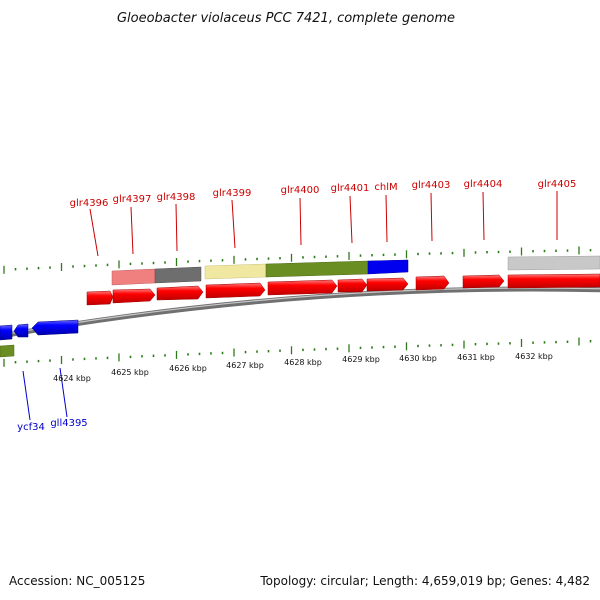 The width and height of the screenshot is (600, 600). Describe the element at coordinates (303, 362) in the screenshot. I see `kbp-label: 4628 kbp` at that location.